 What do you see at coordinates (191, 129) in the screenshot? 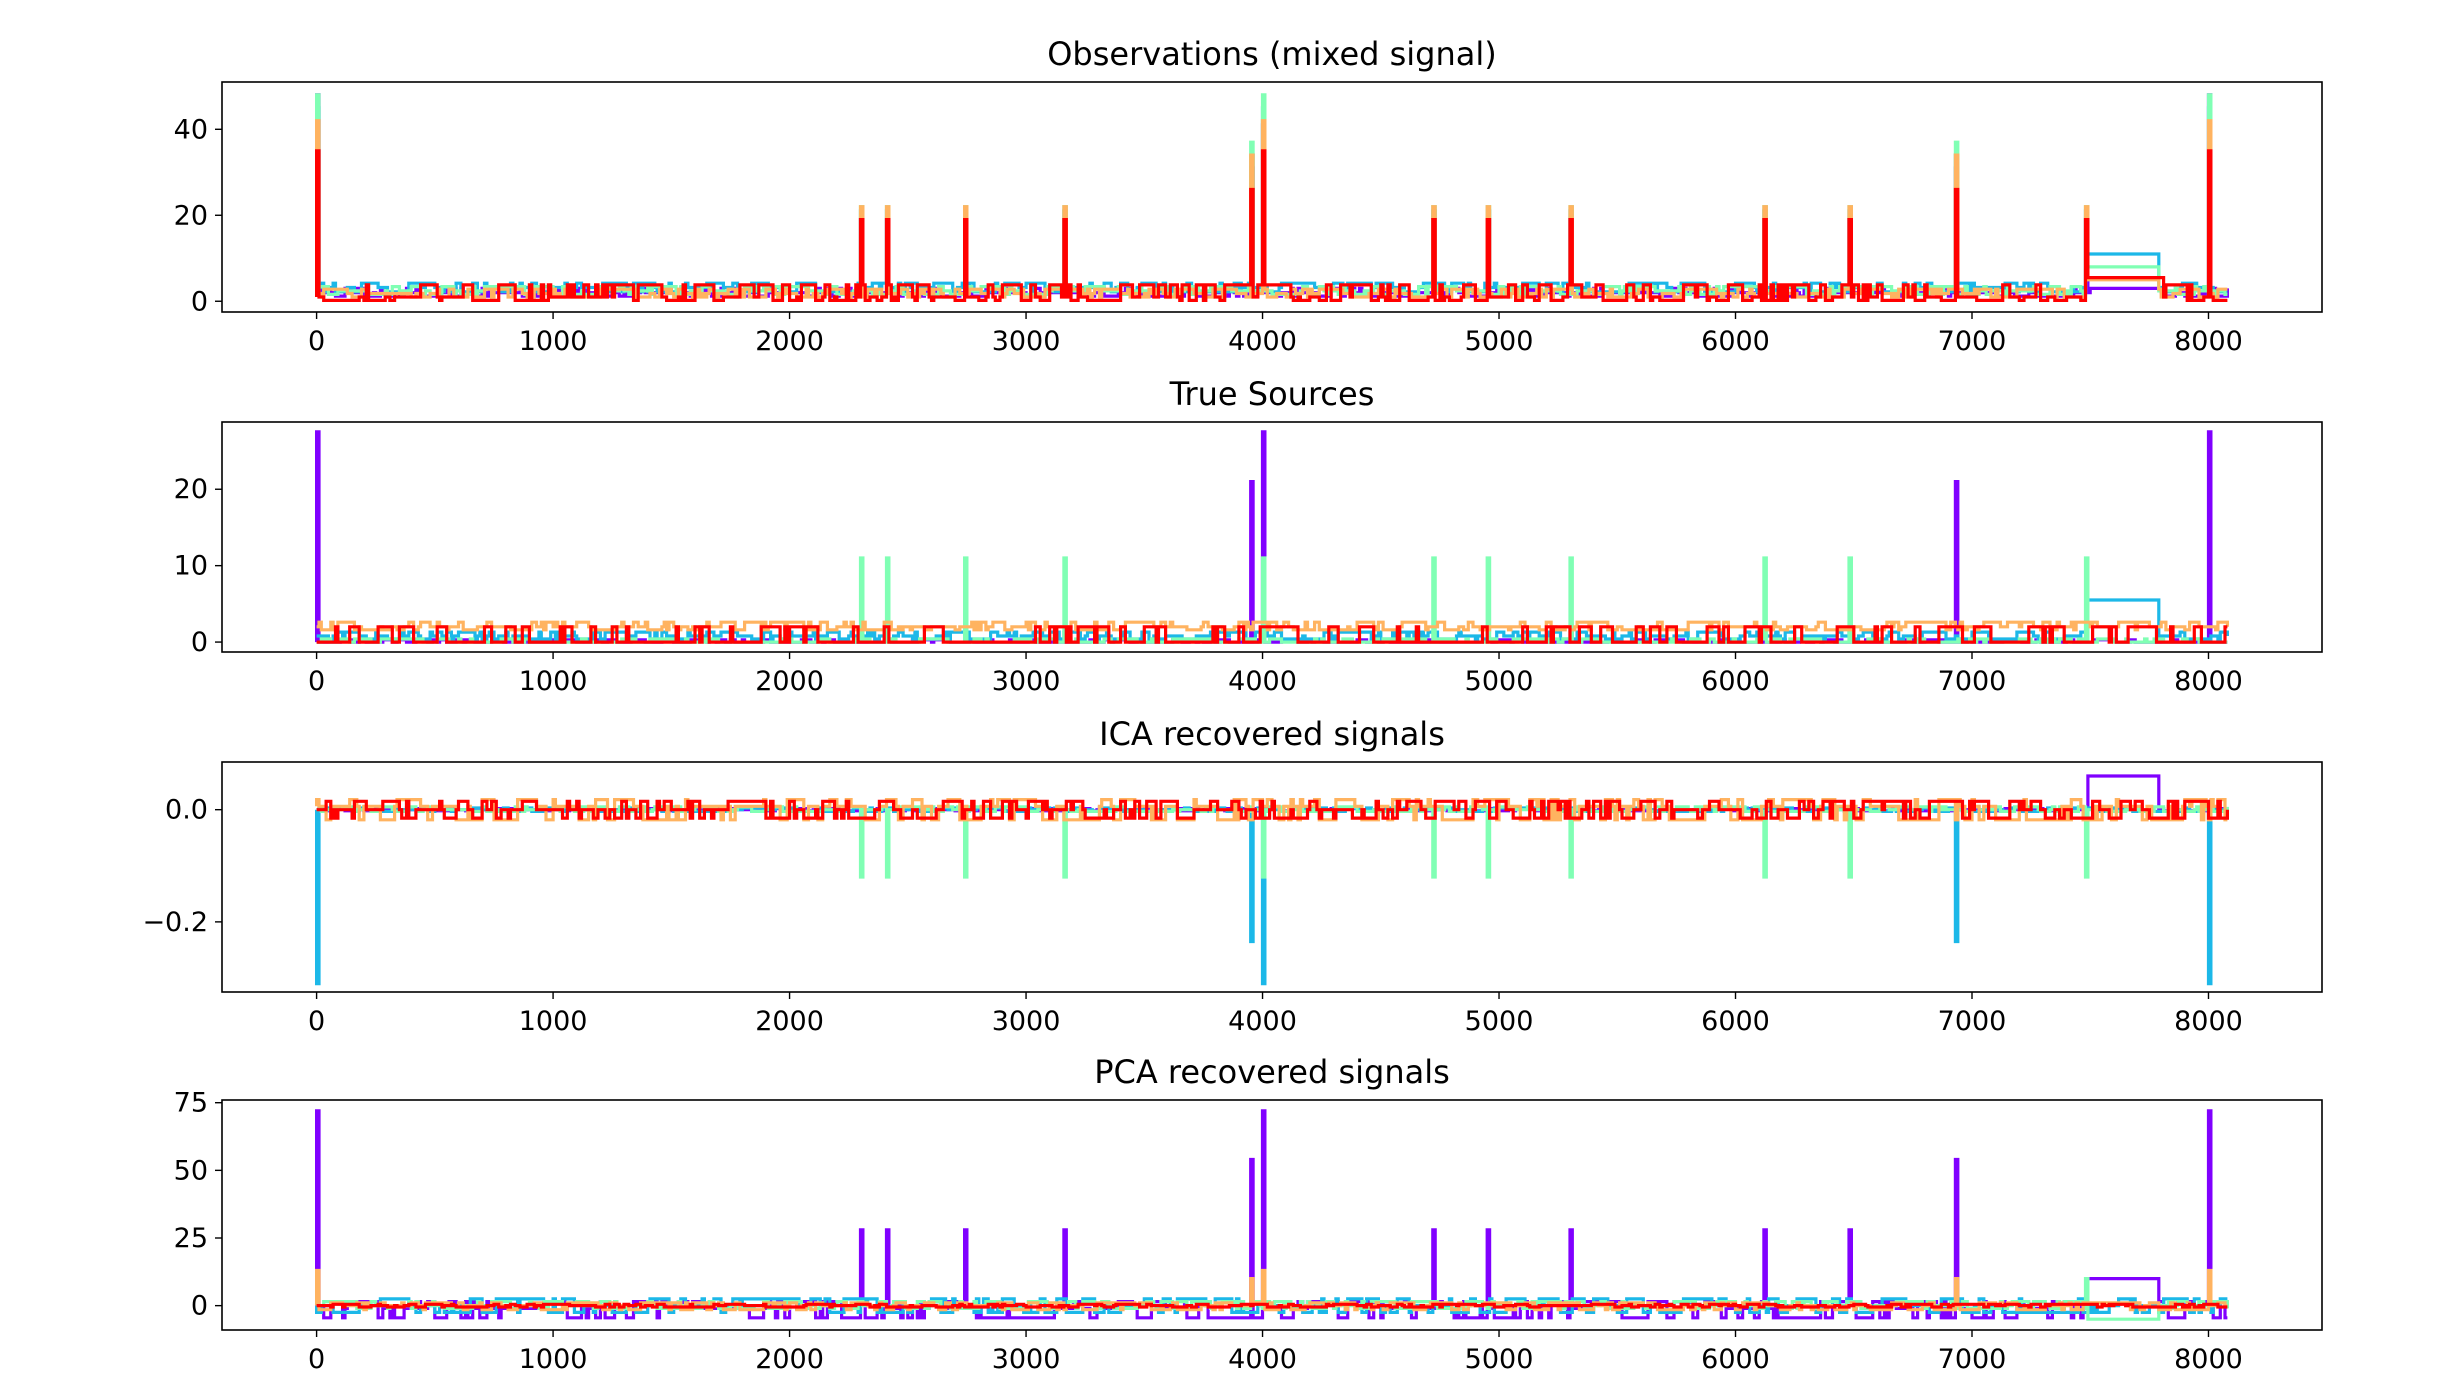
I see `y-tick-label: 40` at bounding box center [191, 129].